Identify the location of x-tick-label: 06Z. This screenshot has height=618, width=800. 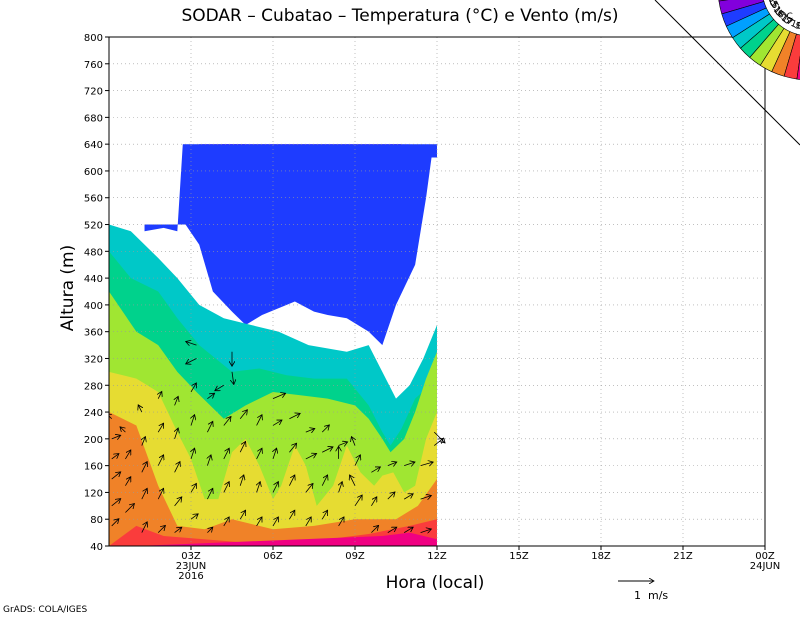
(273, 556).